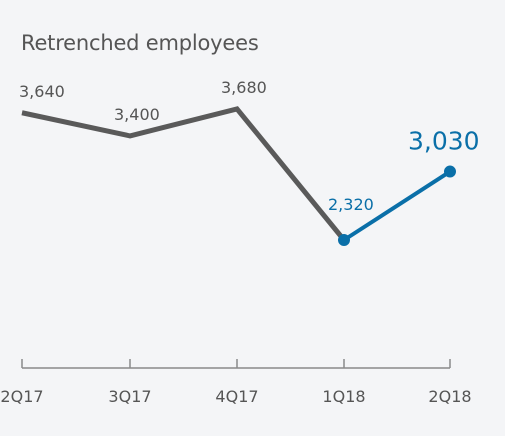  I want to click on x-tick-label: 2Q17, so click(21, 396).